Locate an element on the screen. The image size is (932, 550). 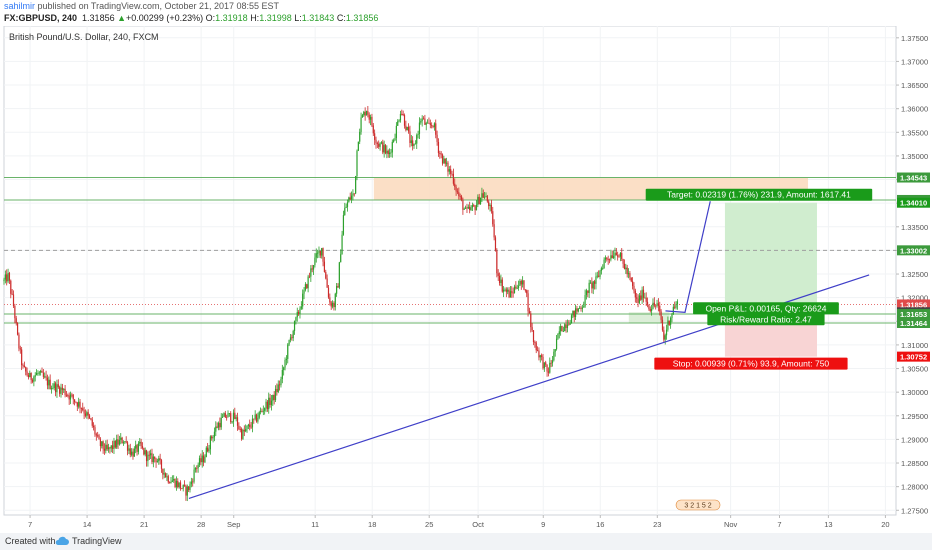
x-tick-label: 14 is located at coordinates (87, 524).